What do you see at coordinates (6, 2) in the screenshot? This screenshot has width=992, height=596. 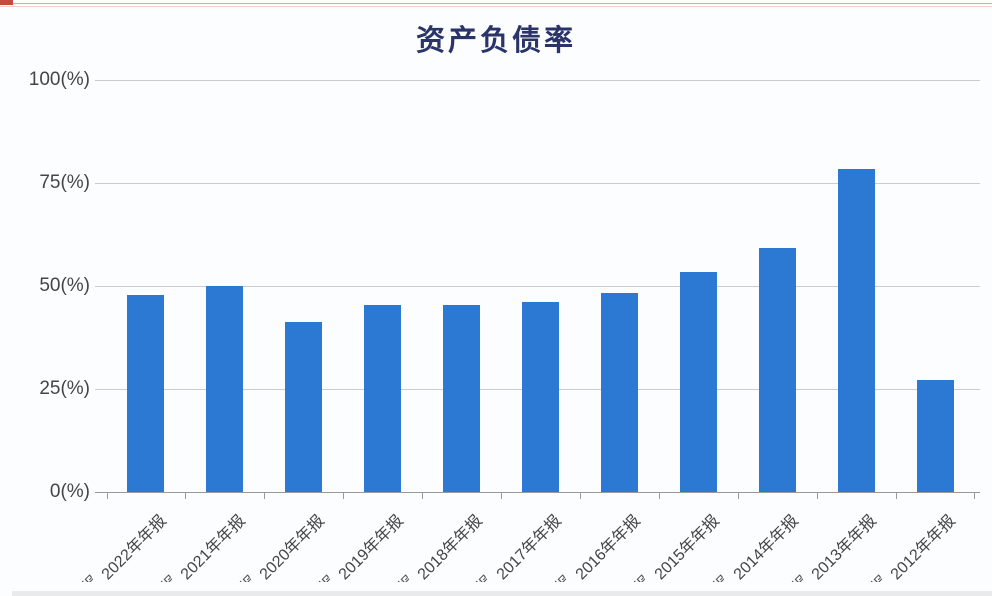 I see `top-left-red-artifact` at bounding box center [6, 2].